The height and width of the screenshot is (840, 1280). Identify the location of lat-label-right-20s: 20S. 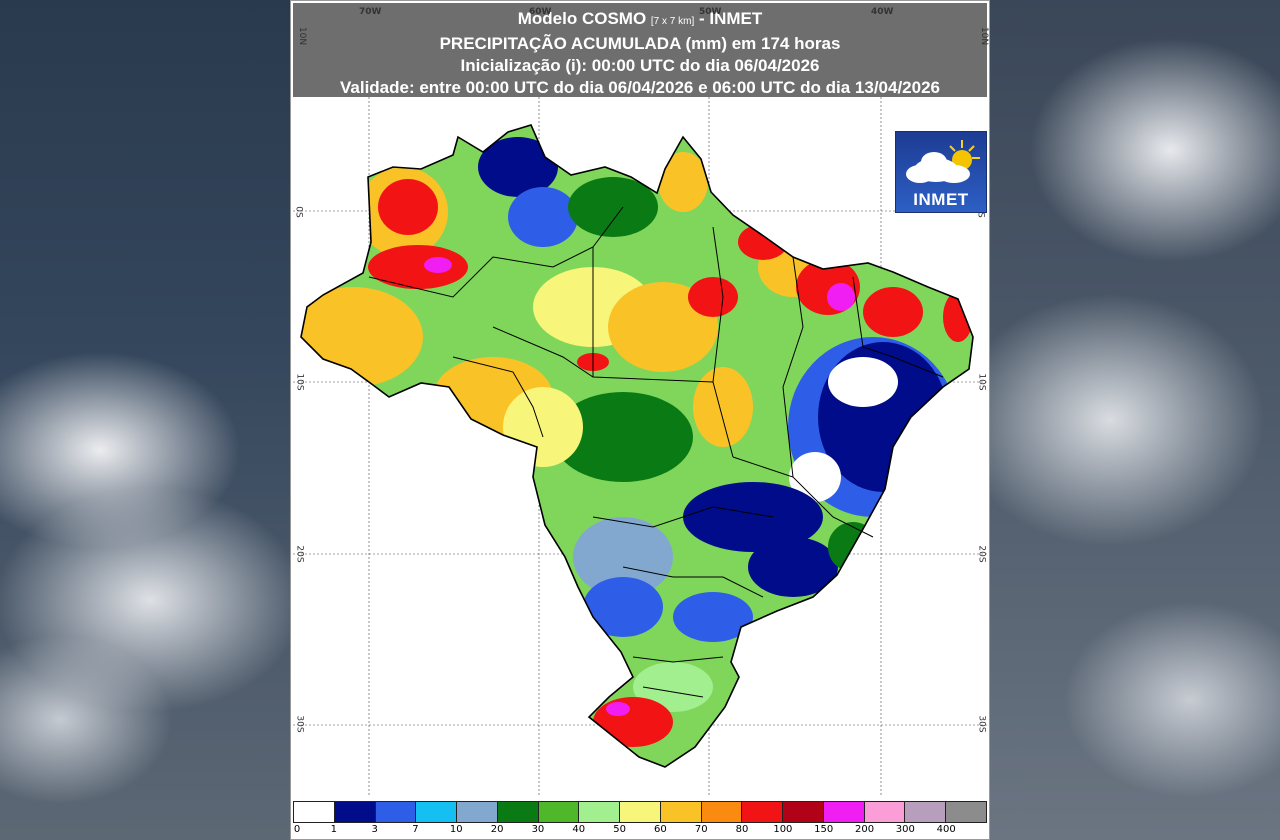
(981, 554).